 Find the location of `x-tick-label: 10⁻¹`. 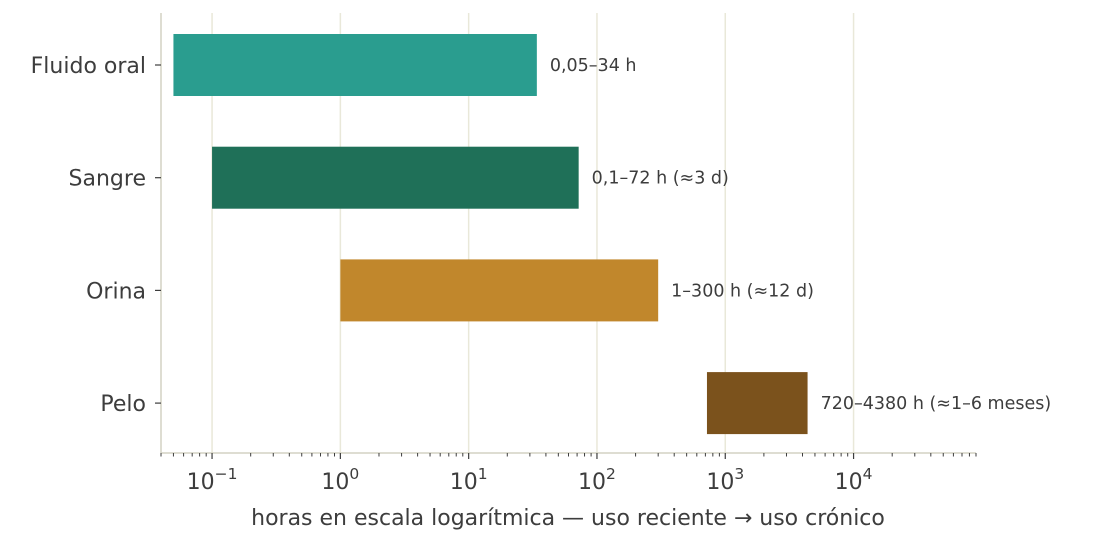

x-tick-label: 10⁻¹ is located at coordinates (212, 480).